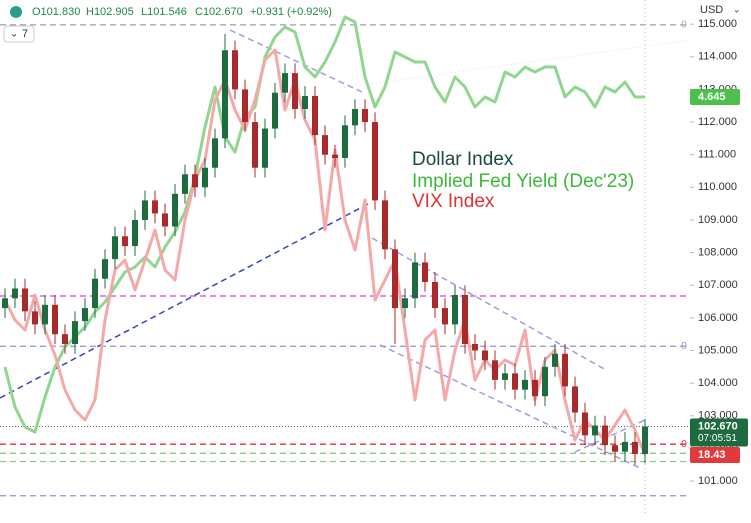 The width and height of the screenshot is (751, 523). Describe the element at coordinates (718, 285) in the screenshot. I see `y-tick-label: 107.000` at that location.